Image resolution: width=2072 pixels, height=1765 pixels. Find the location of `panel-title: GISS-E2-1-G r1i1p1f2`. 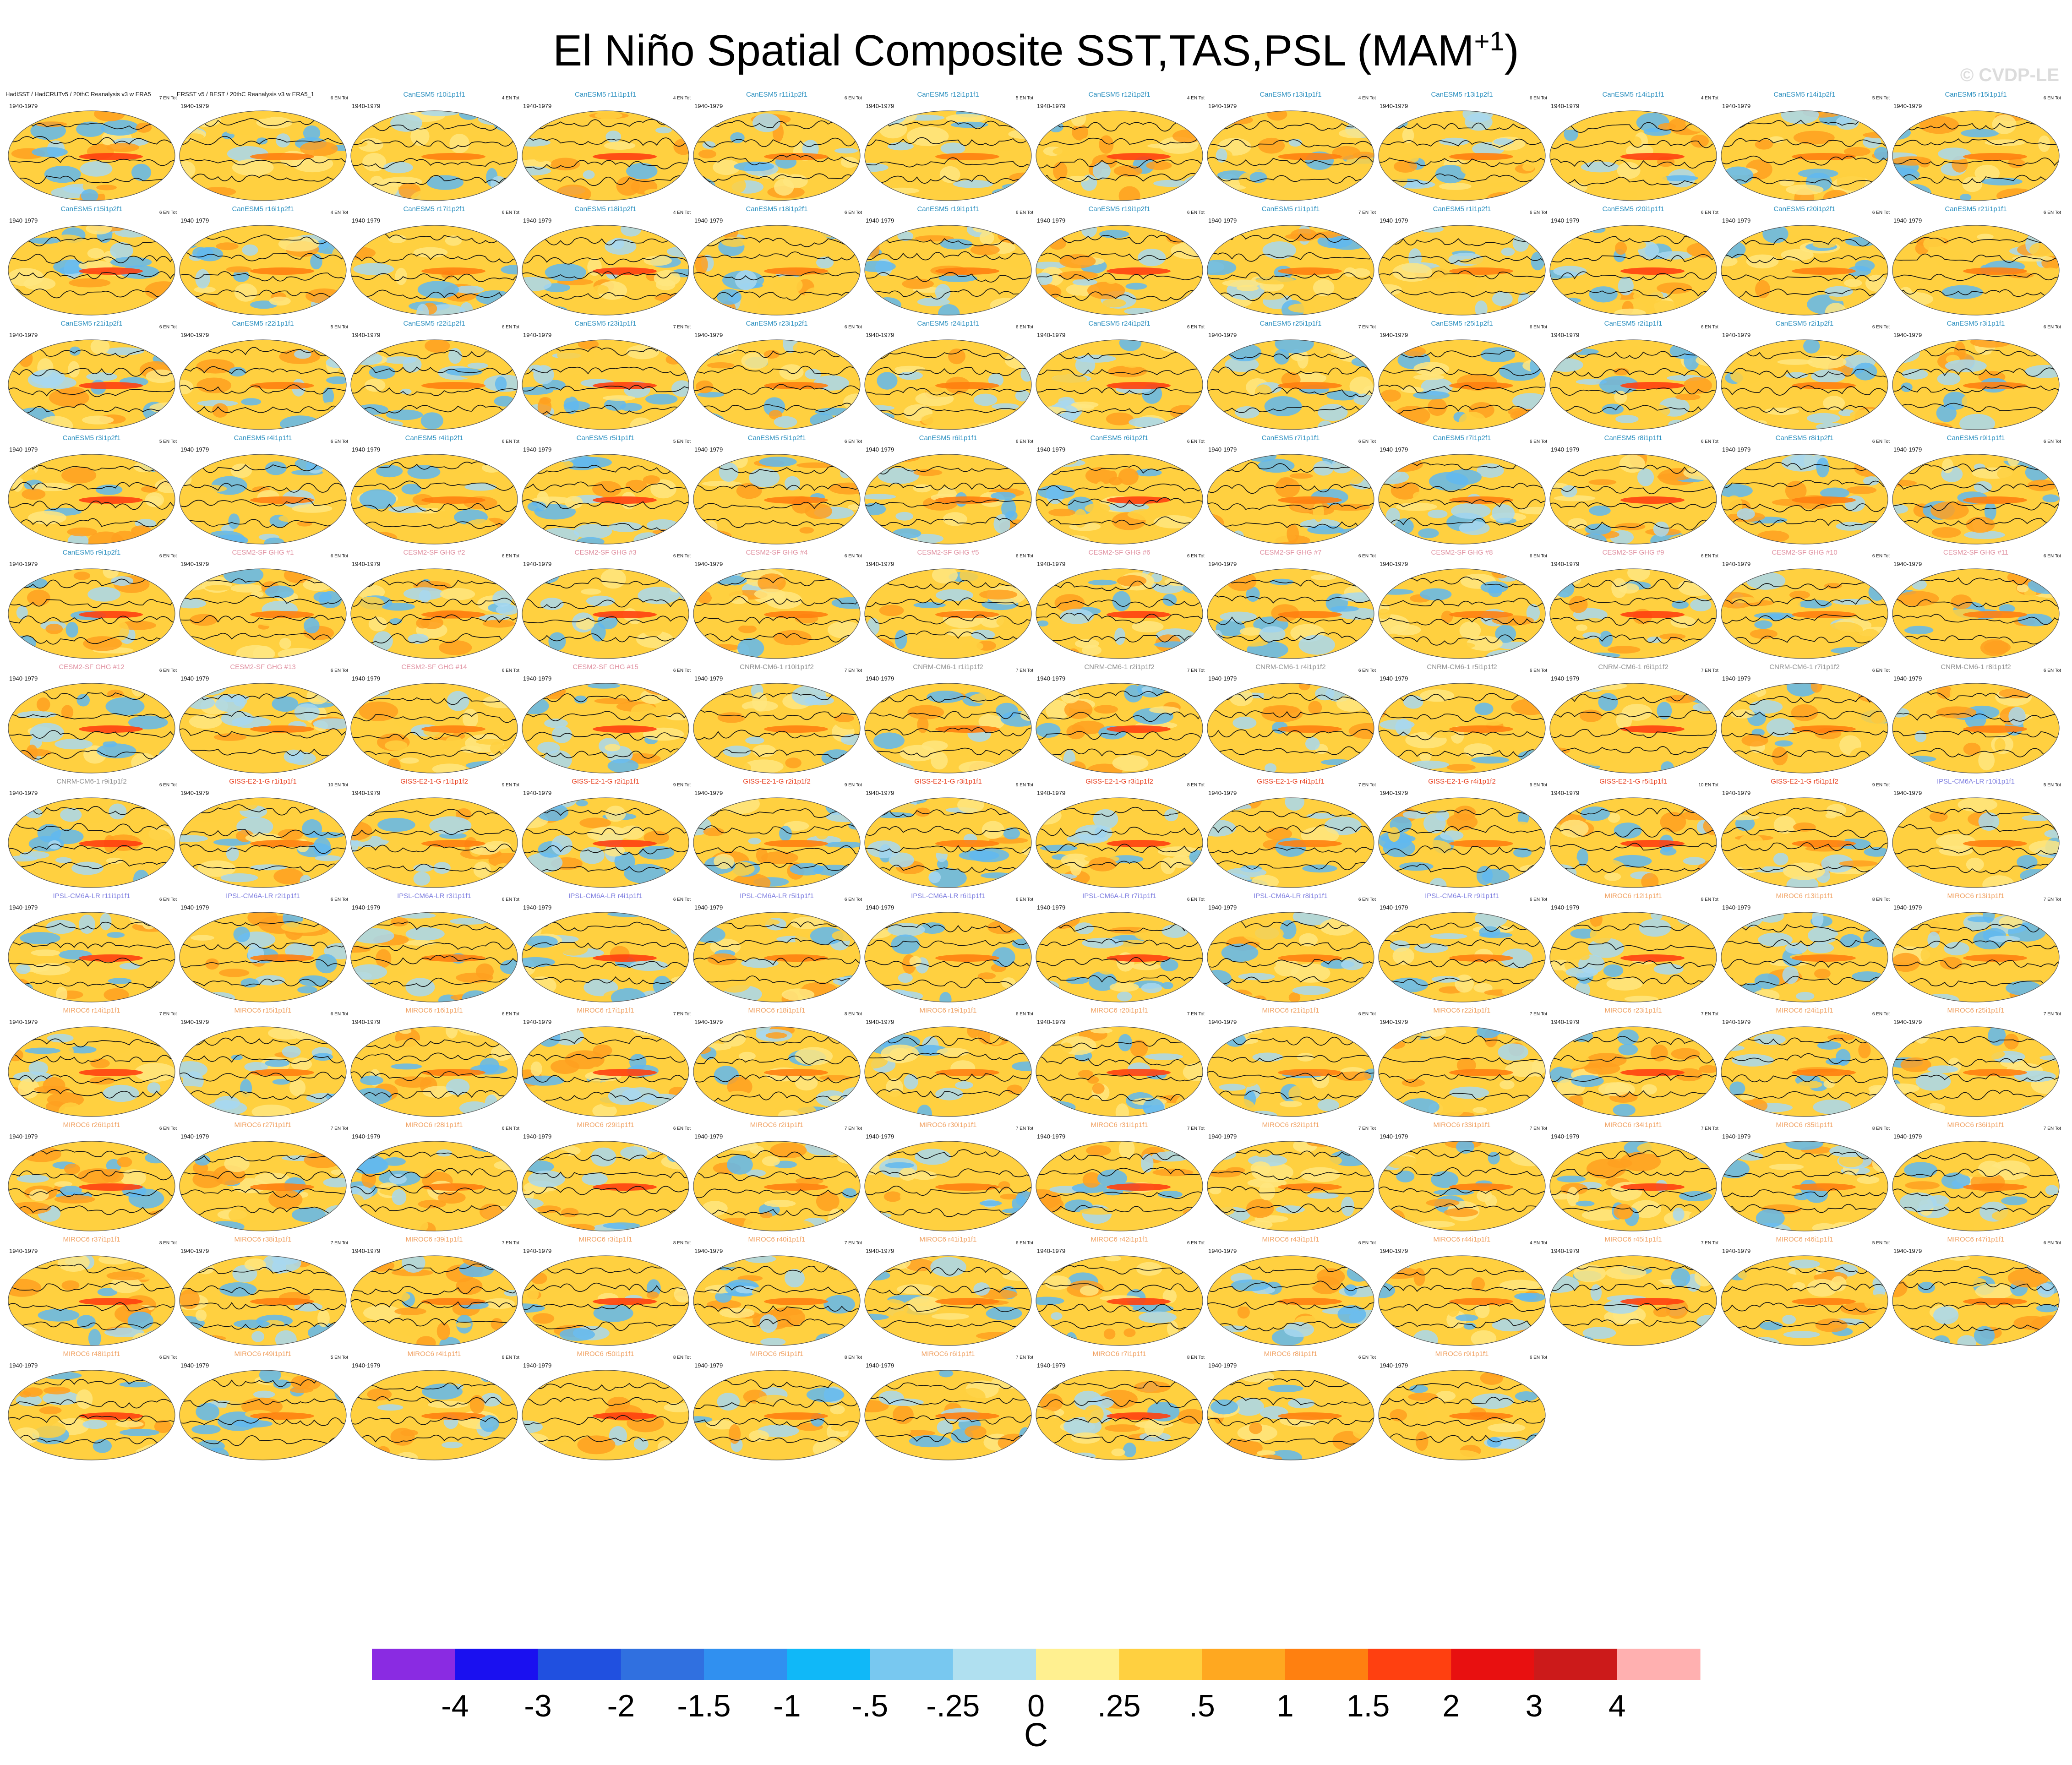

panel-title: GISS-E2-1-G r1i1p1f2 is located at coordinates (434, 781).